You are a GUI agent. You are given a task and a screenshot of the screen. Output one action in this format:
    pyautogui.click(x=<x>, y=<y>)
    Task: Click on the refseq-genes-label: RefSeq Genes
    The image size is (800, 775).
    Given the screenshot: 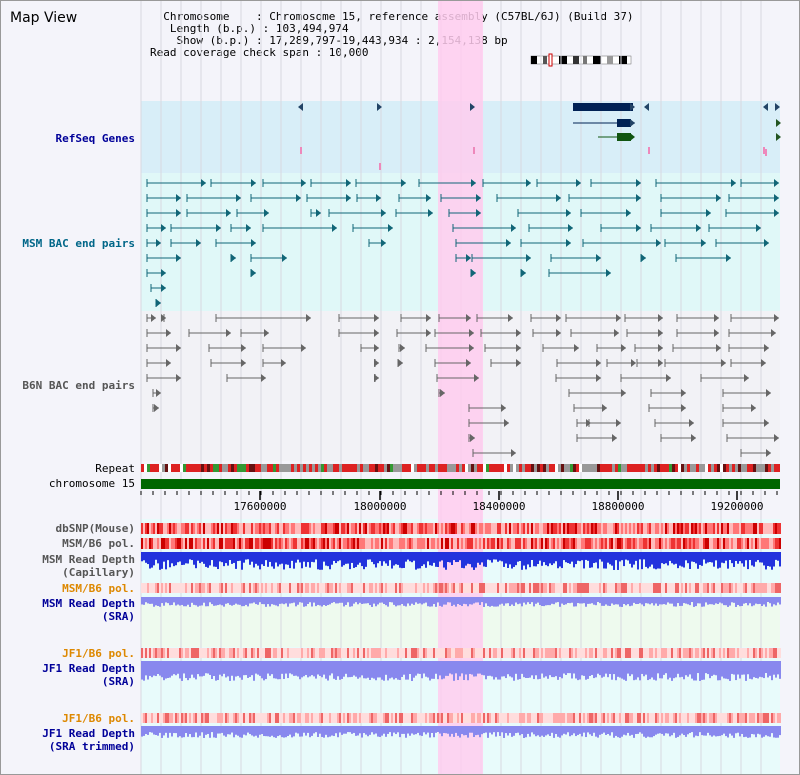 What is the action you would take?
    pyautogui.click(x=95, y=138)
    